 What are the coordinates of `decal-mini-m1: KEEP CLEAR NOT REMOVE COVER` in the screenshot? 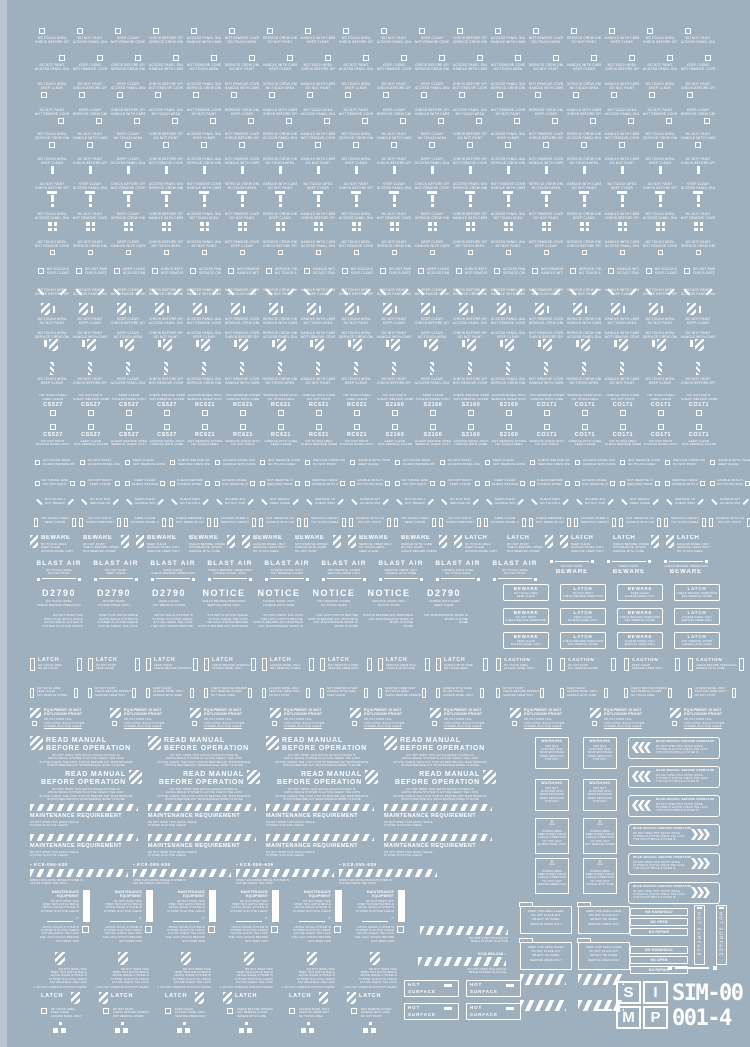 It's located at (505, 464).